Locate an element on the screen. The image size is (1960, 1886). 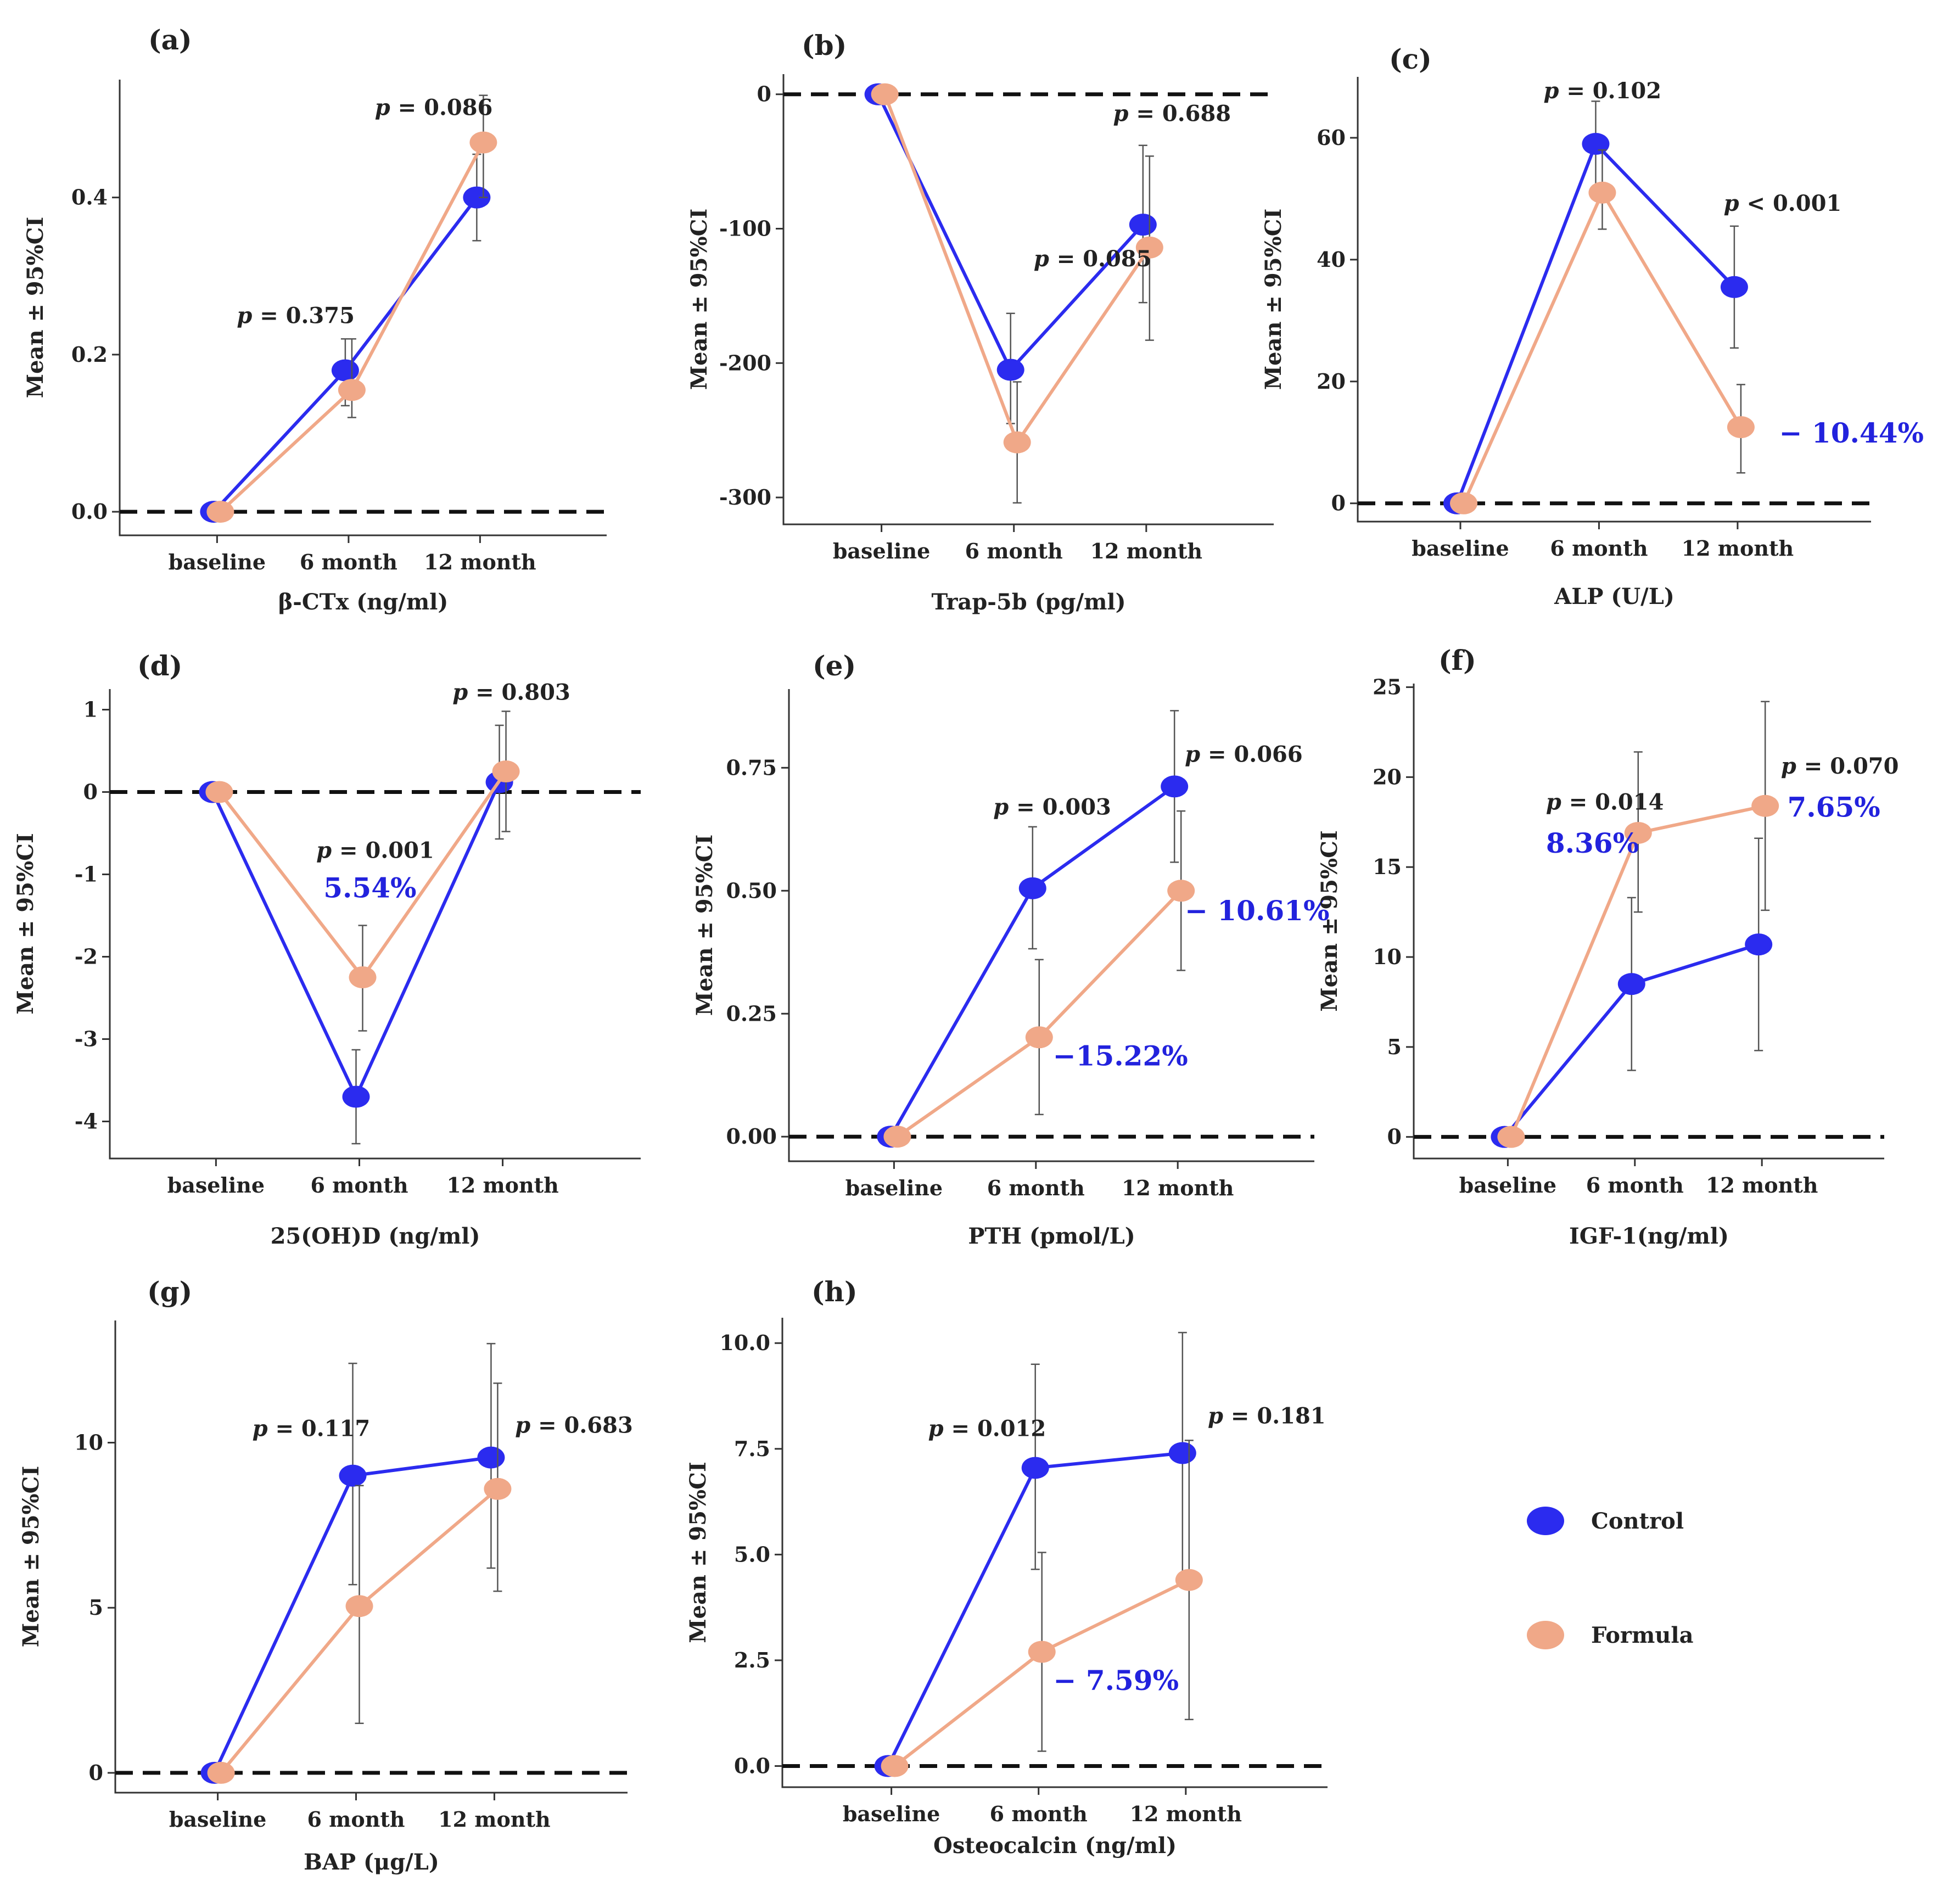
x-axis-label-a: β-CTx (ng/ml) is located at coordinates (363, 602).